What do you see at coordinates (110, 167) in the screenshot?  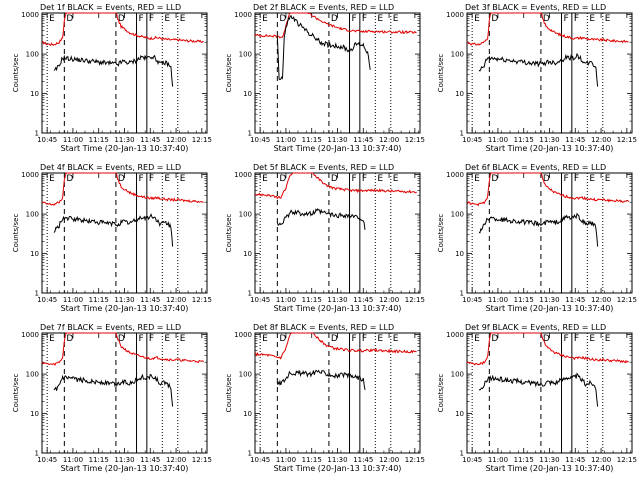 I see `panel-title: Det 4f BLACK = Events, RED = LLD` at bounding box center [110, 167].